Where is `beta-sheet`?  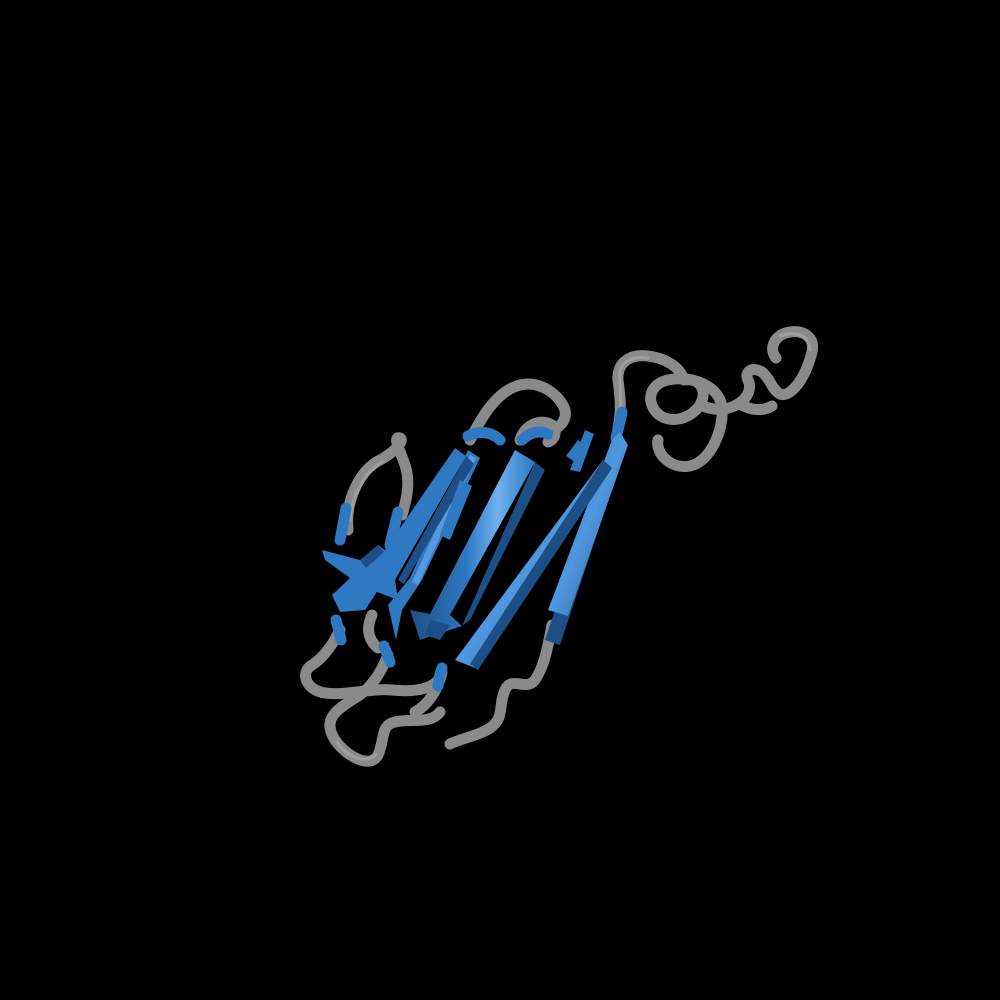 beta-sheet is located at coordinates (475, 550).